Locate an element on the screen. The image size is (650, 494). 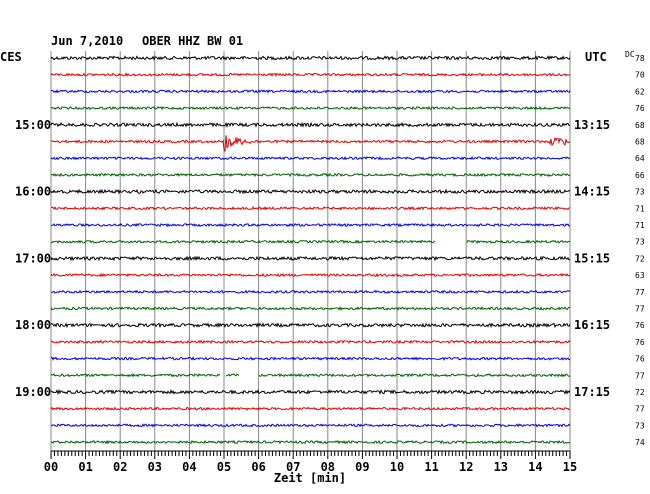
x-tick-label: 12 is located at coordinates (466, 467).